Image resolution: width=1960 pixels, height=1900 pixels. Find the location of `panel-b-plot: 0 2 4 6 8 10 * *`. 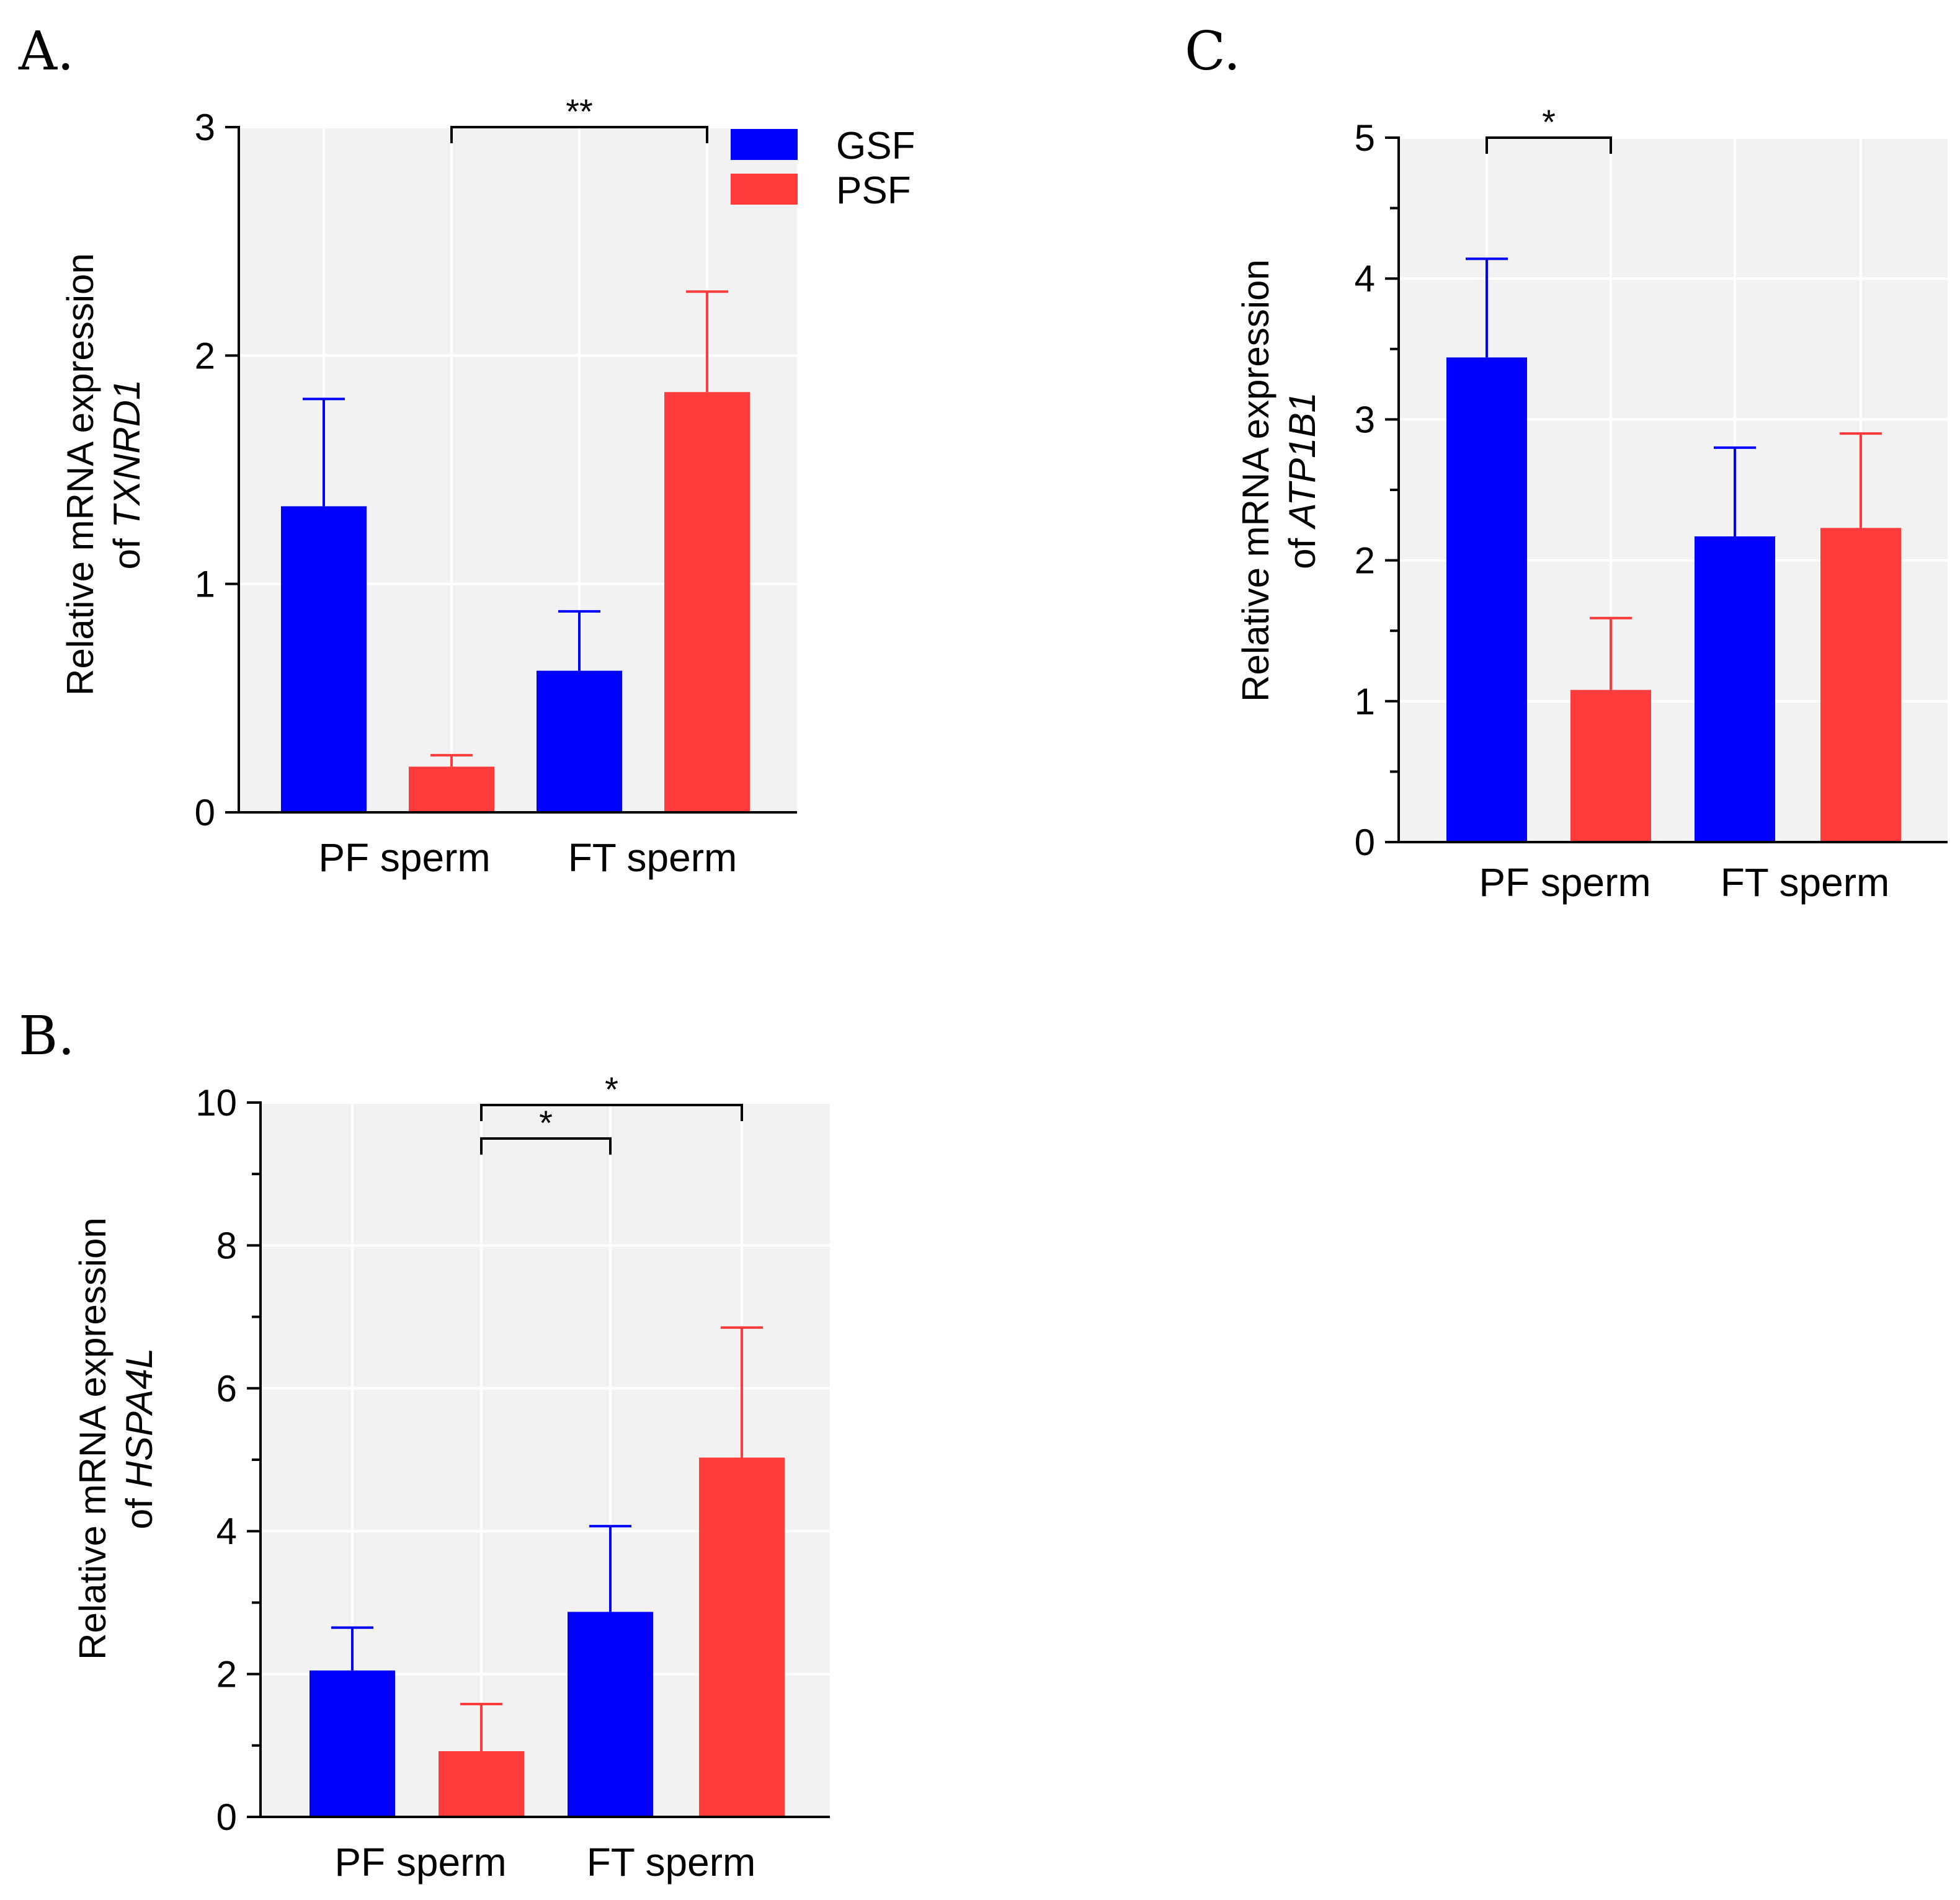

panel-b-plot: 0 2 4 6 8 10 * * is located at coordinates (512, 1454).